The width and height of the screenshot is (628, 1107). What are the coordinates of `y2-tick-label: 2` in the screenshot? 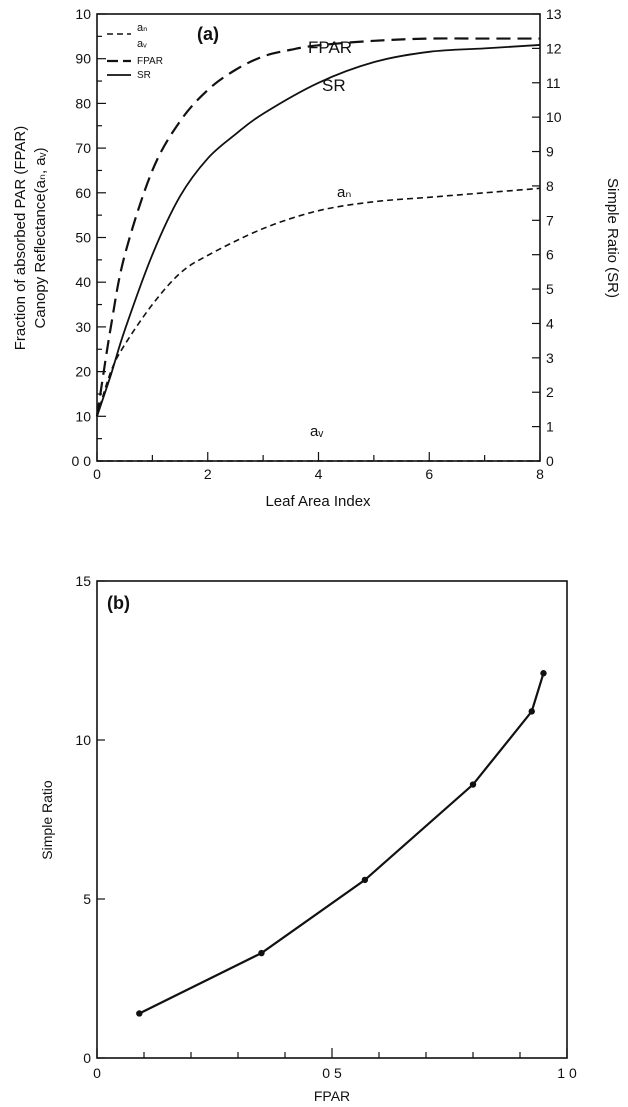 It's located at (550, 392).